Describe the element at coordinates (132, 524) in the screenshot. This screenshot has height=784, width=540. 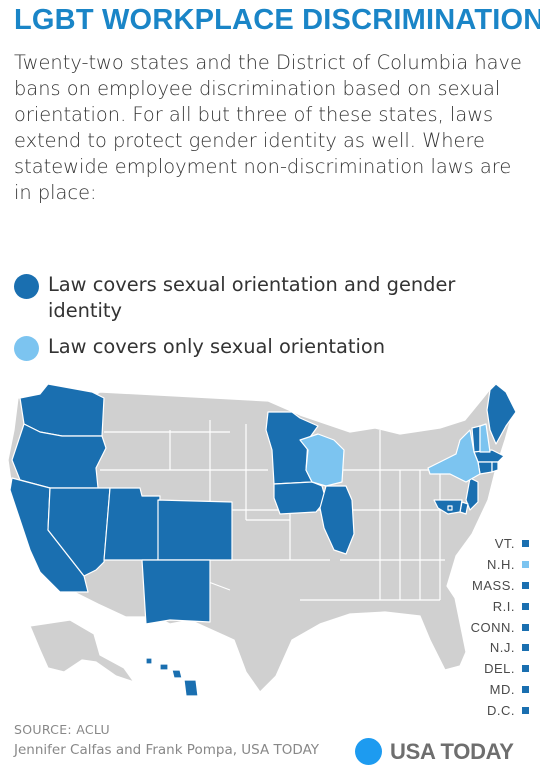
I see `state-utah` at that location.